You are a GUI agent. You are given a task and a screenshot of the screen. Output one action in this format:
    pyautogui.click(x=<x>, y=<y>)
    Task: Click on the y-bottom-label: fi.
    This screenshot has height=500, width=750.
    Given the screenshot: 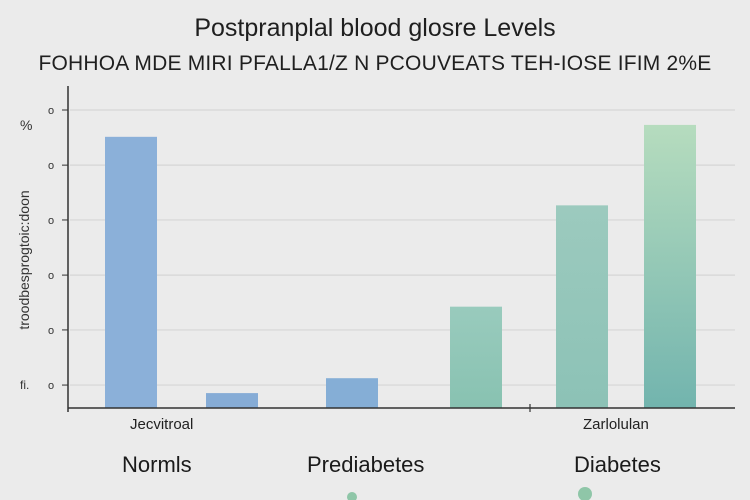 What is the action you would take?
    pyautogui.click(x=25, y=385)
    